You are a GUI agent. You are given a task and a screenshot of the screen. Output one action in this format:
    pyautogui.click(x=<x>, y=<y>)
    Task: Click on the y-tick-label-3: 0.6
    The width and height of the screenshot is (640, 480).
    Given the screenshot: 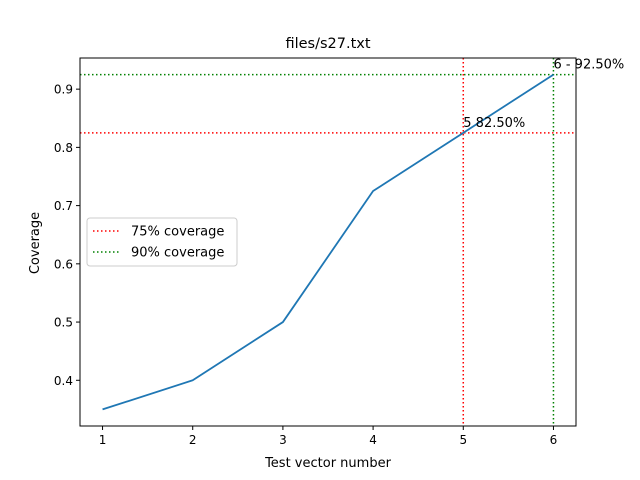 What is the action you would take?
    pyautogui.click(x=63, y=264)
    